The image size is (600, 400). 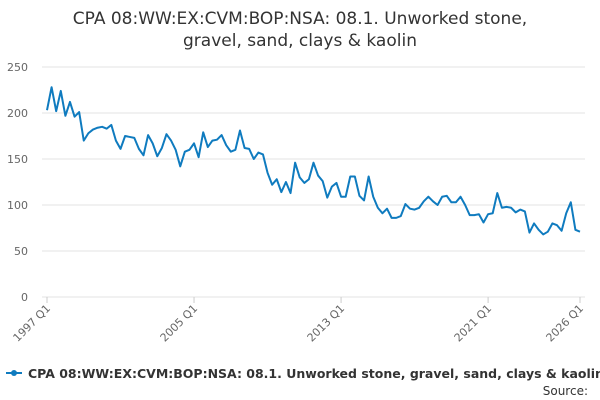 What do you see at coordinates (473, 323) in the screenshot?
I see `x-tick-label: 2021 Q1` at bounding box center [473, 323].